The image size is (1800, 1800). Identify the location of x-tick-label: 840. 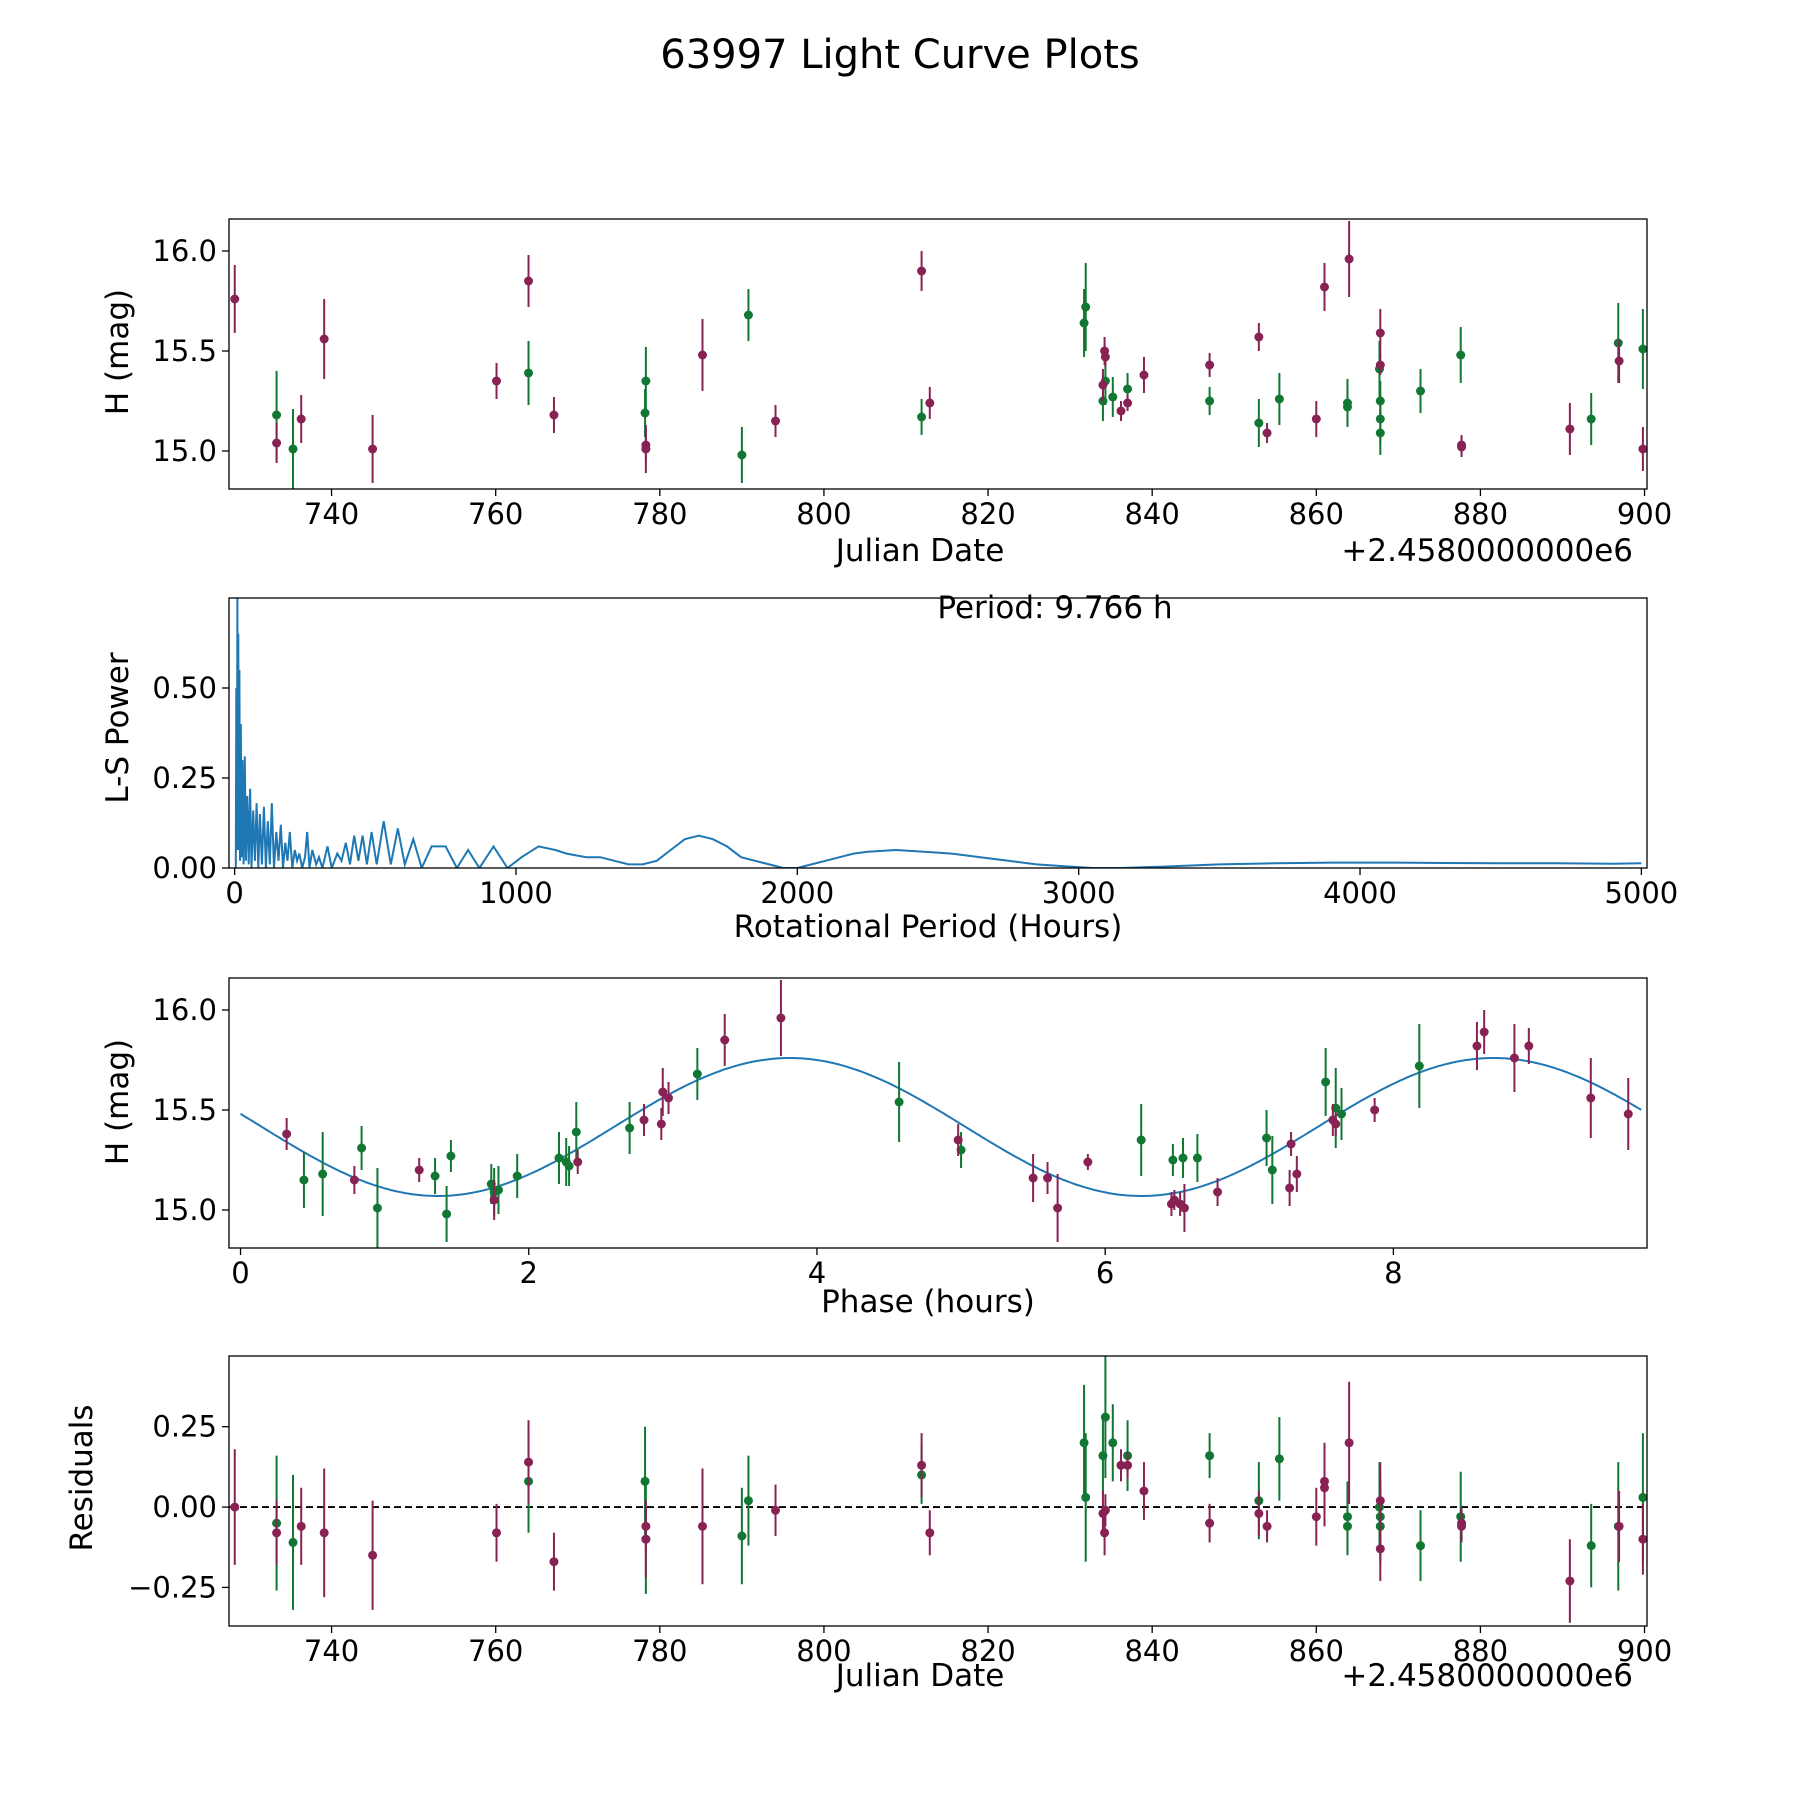
(1151, 1651).